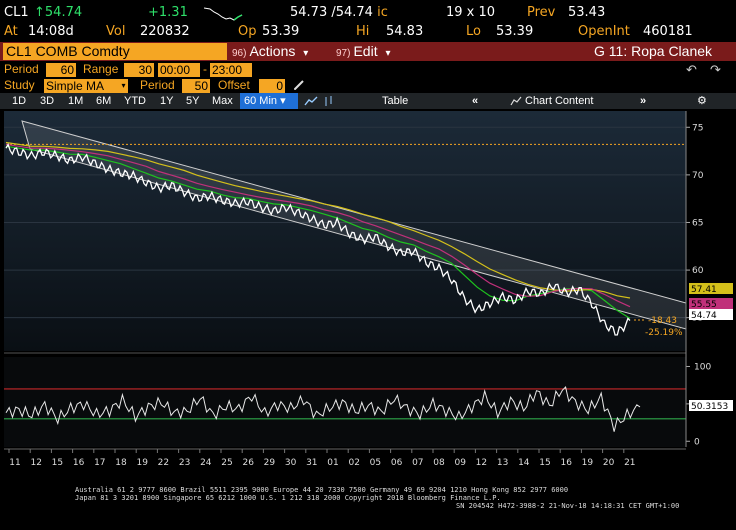 The image size is (736, 530). What do you see at coordinates (604, 31) in the screenshot?
I see `openint-label: OpenInt` at bounding box center [604, 31].